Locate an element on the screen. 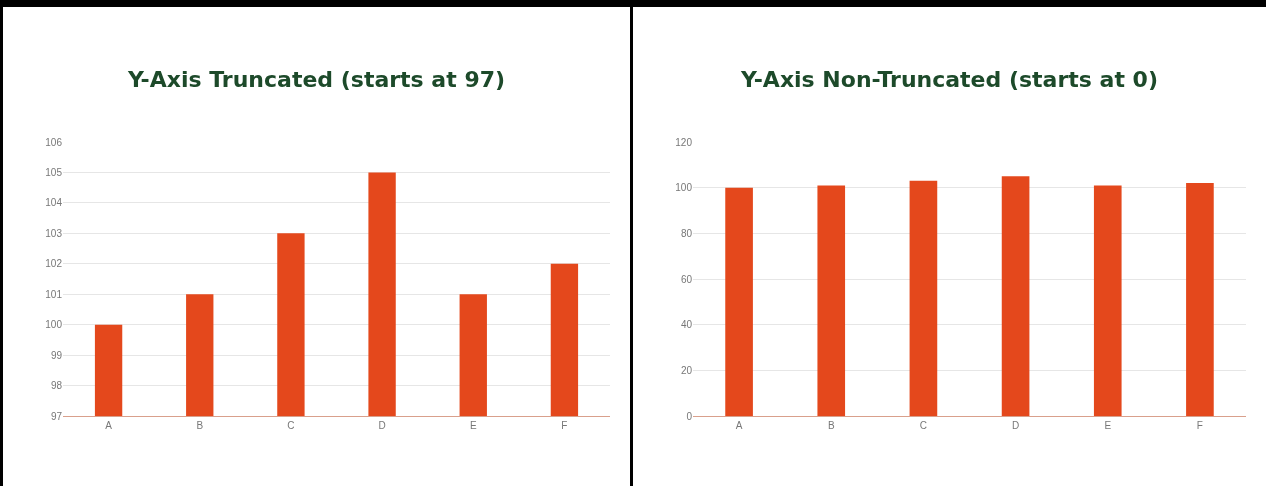 The image size is (1266, 486). y-tick-label: 106 is located at coordinates (54, 142).